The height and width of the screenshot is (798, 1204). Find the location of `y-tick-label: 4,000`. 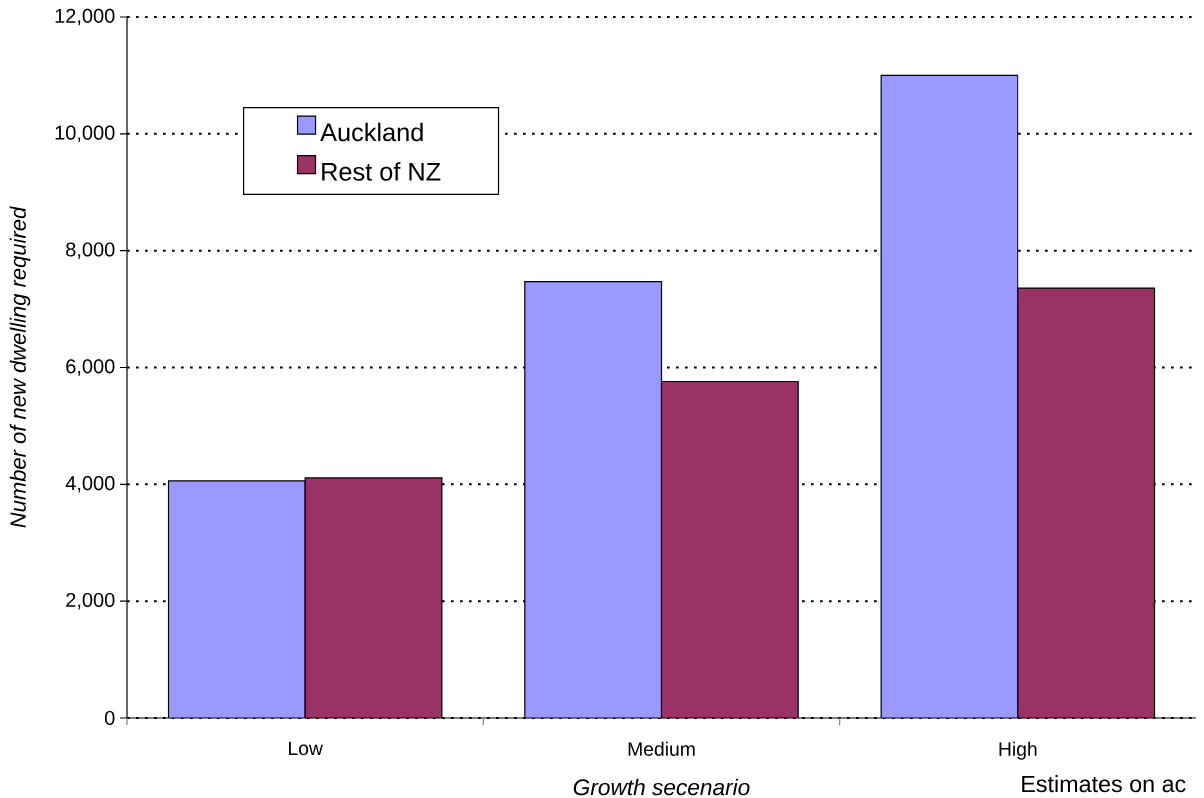

y-tick-label: 4,000 is located at coordinates (90, 484).